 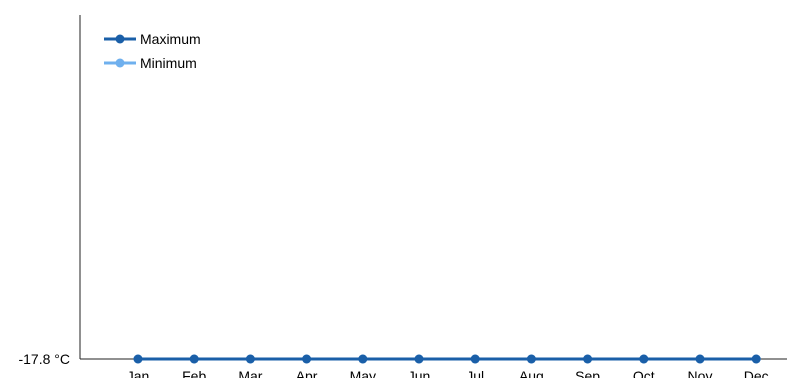 What do you see at coordinates (250, 373) in the screenshot?
I see `x-tick-label: Mar` at bounding box center [250, 373].